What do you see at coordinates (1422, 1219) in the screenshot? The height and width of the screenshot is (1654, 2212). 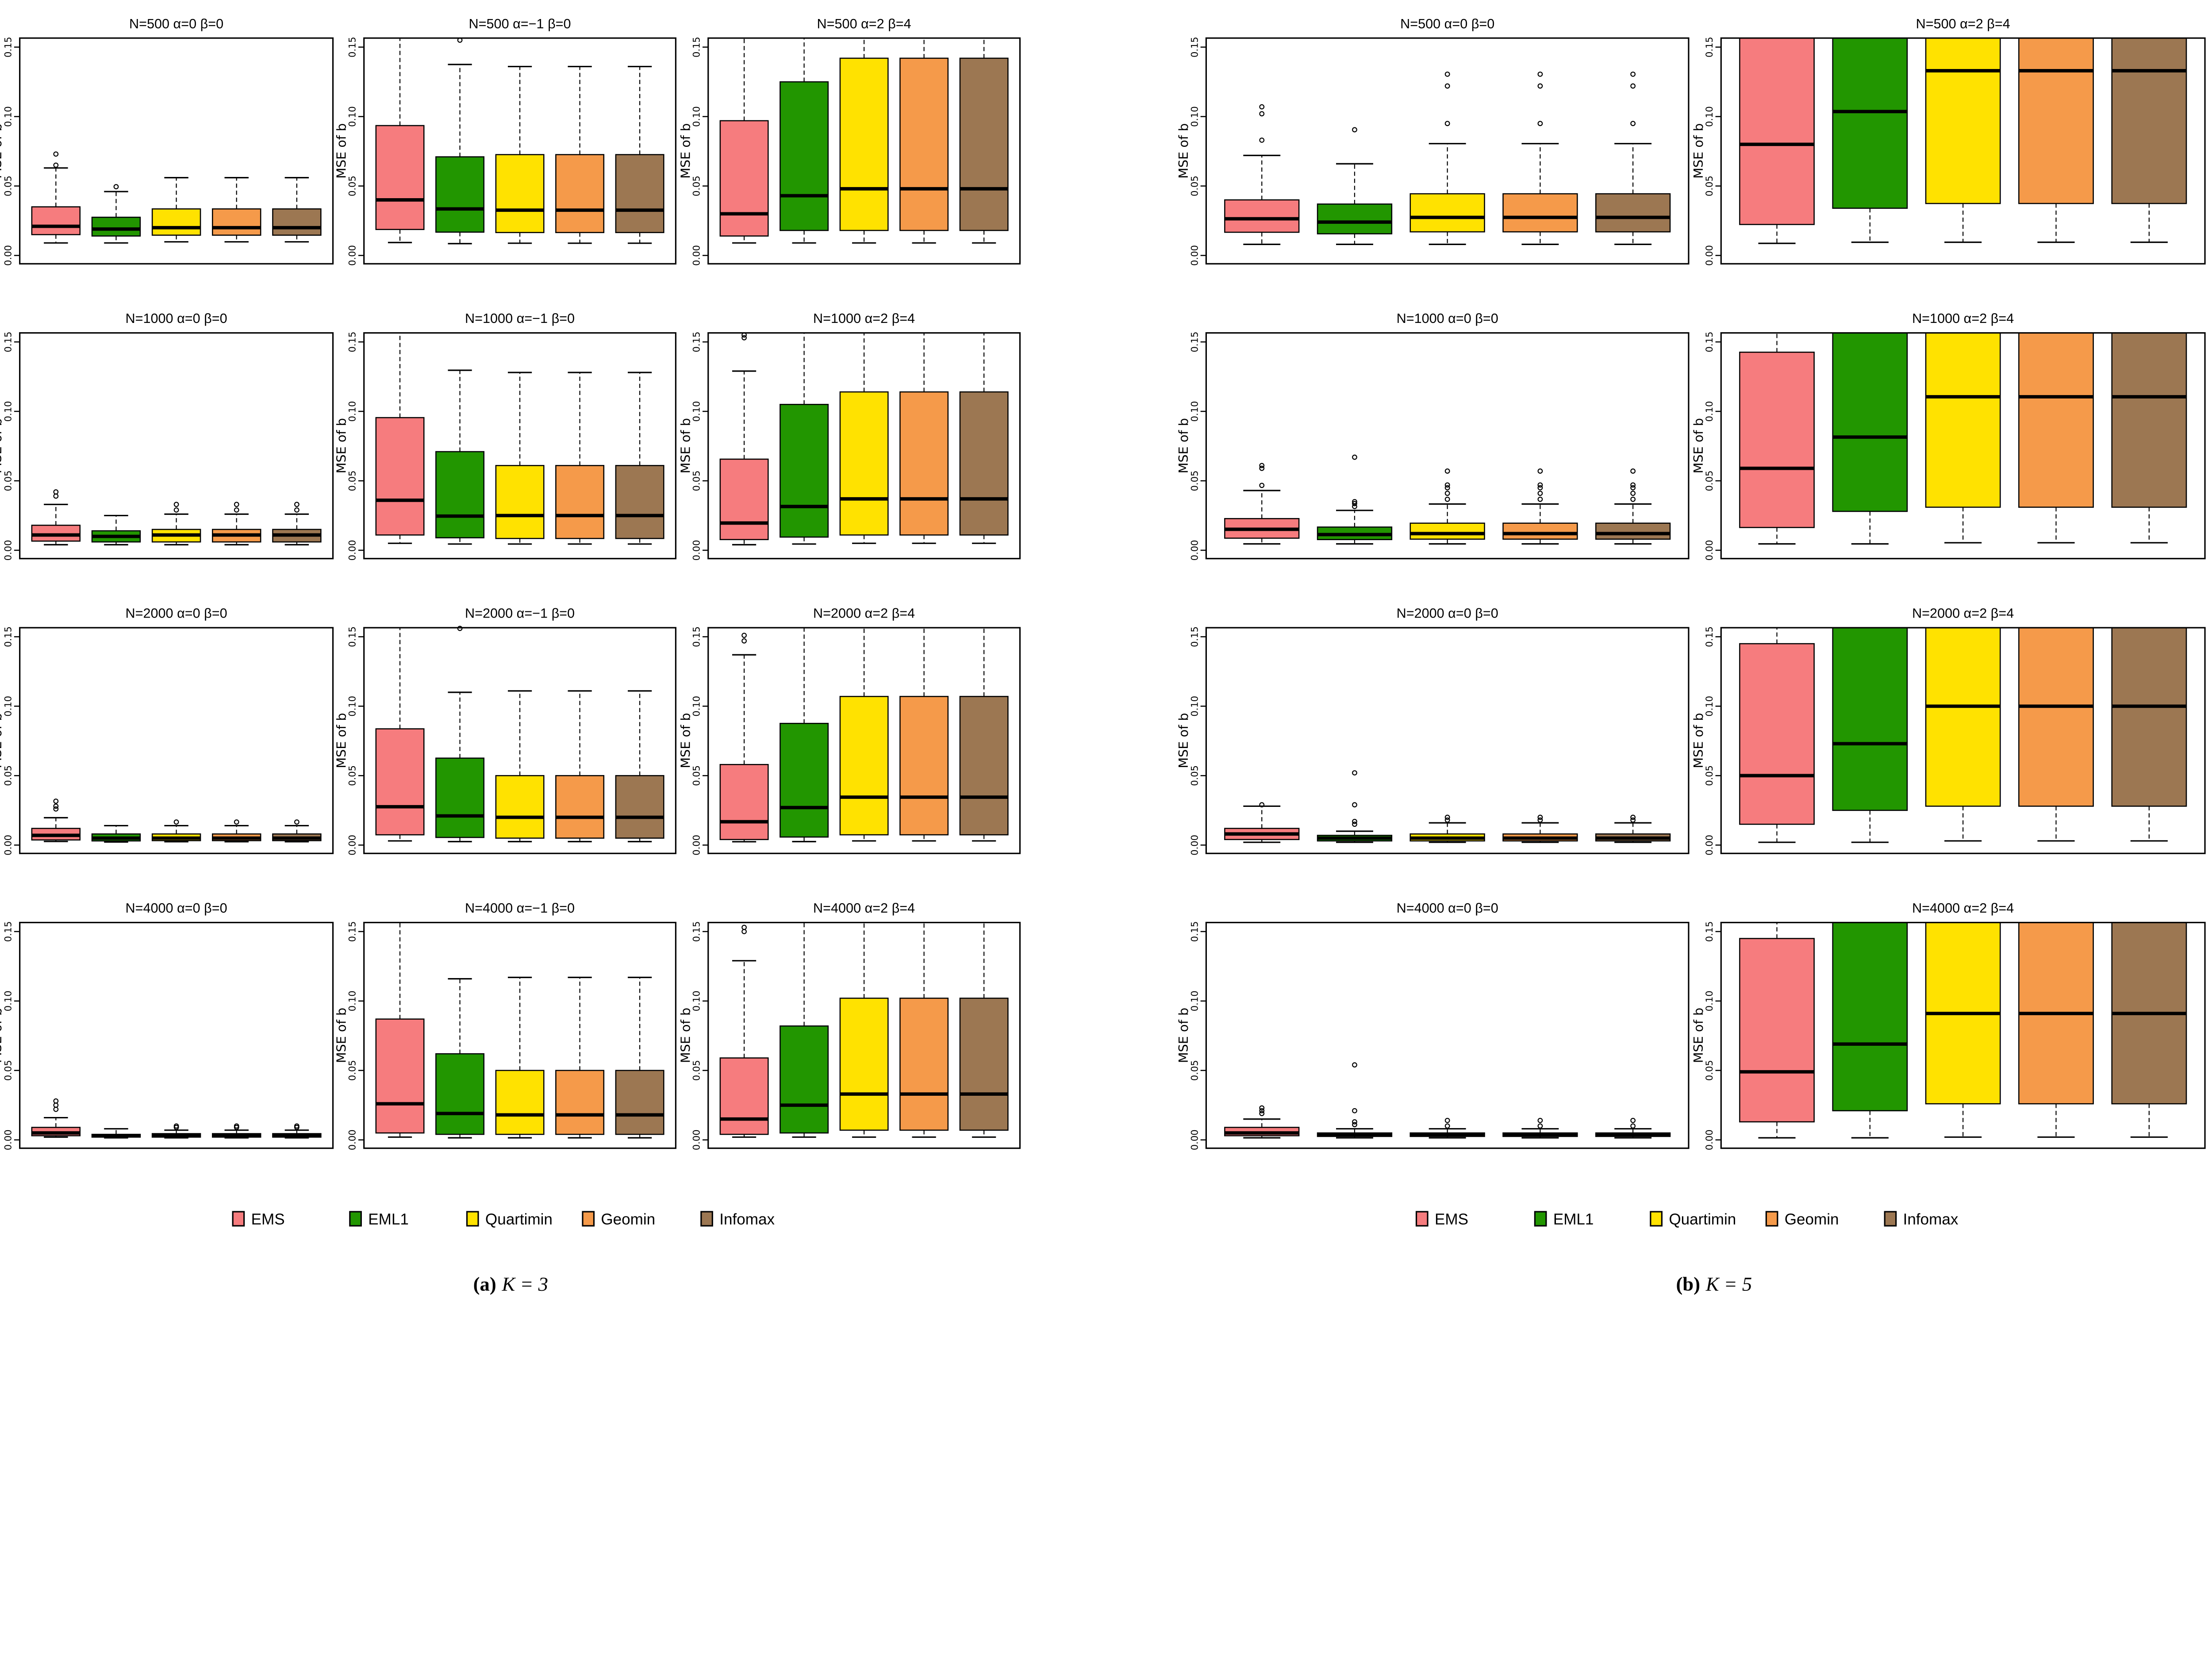 I see `legend-swatch-ems` at bounding box center [1422, 1219].